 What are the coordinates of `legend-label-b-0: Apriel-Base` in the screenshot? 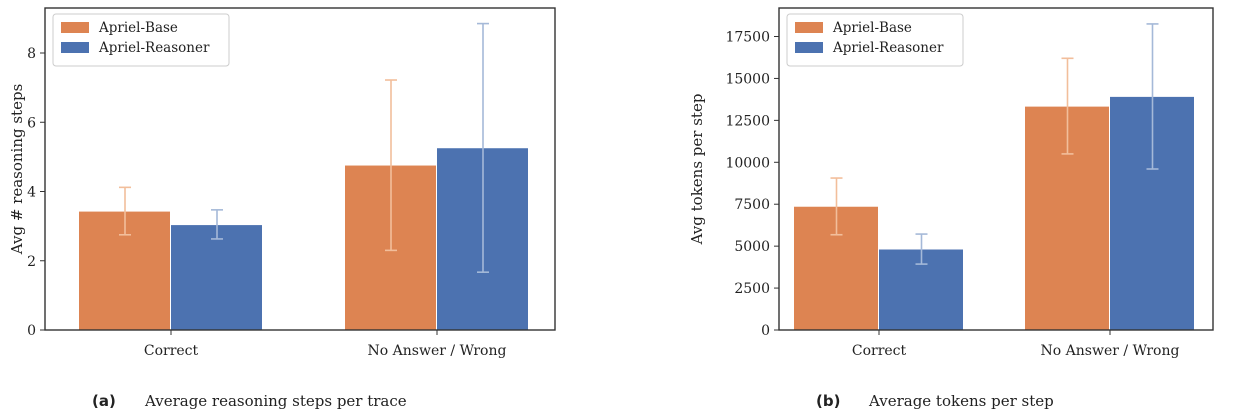 It's located at (872, 28).